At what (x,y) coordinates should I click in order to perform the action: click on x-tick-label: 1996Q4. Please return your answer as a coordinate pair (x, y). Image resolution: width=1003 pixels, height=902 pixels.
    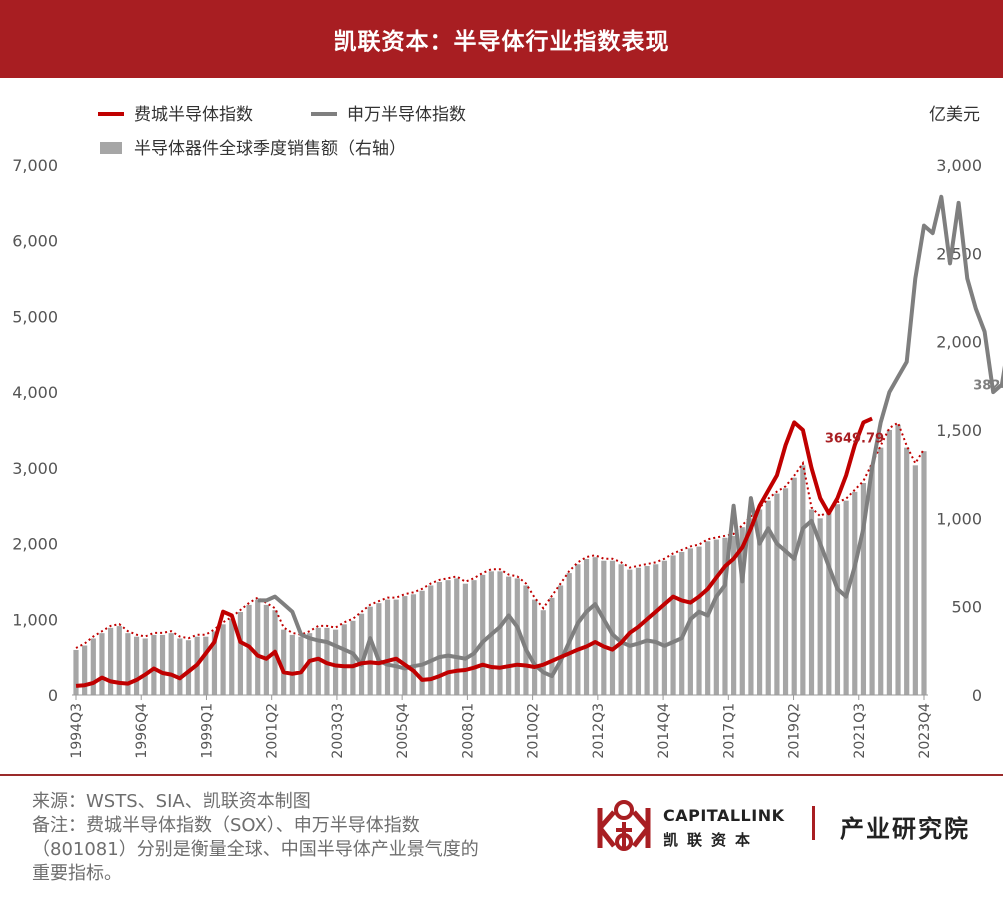
    Looking at the image, I should click on (142, 731).